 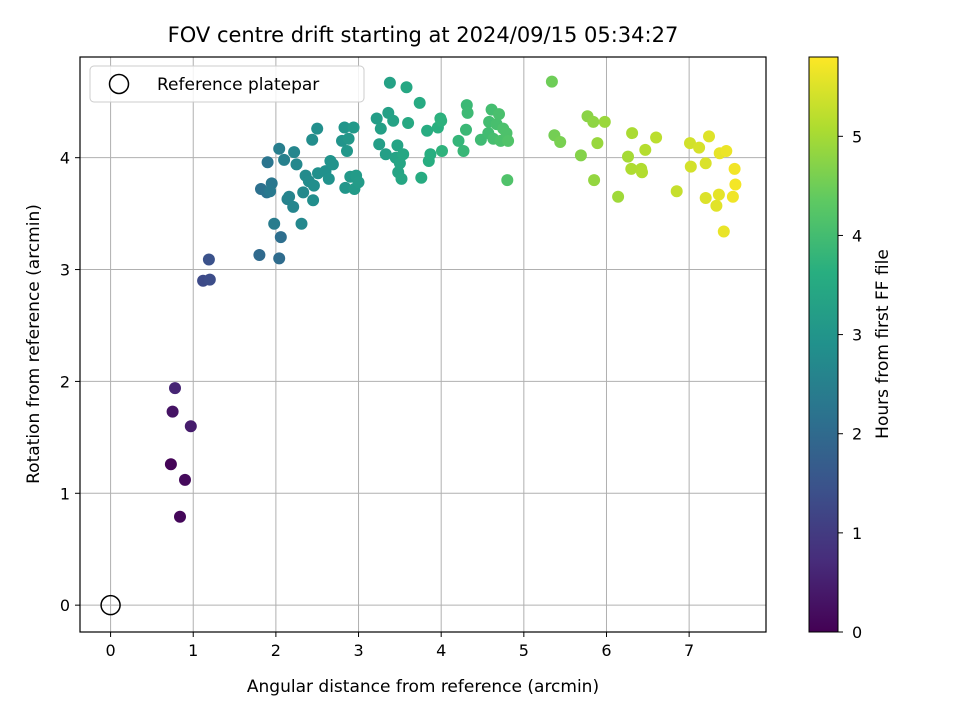 What do you see at coordinates (606, 650) in the screenshot?
I see `x-tick-label: 6` at bounding box center [606, 650].